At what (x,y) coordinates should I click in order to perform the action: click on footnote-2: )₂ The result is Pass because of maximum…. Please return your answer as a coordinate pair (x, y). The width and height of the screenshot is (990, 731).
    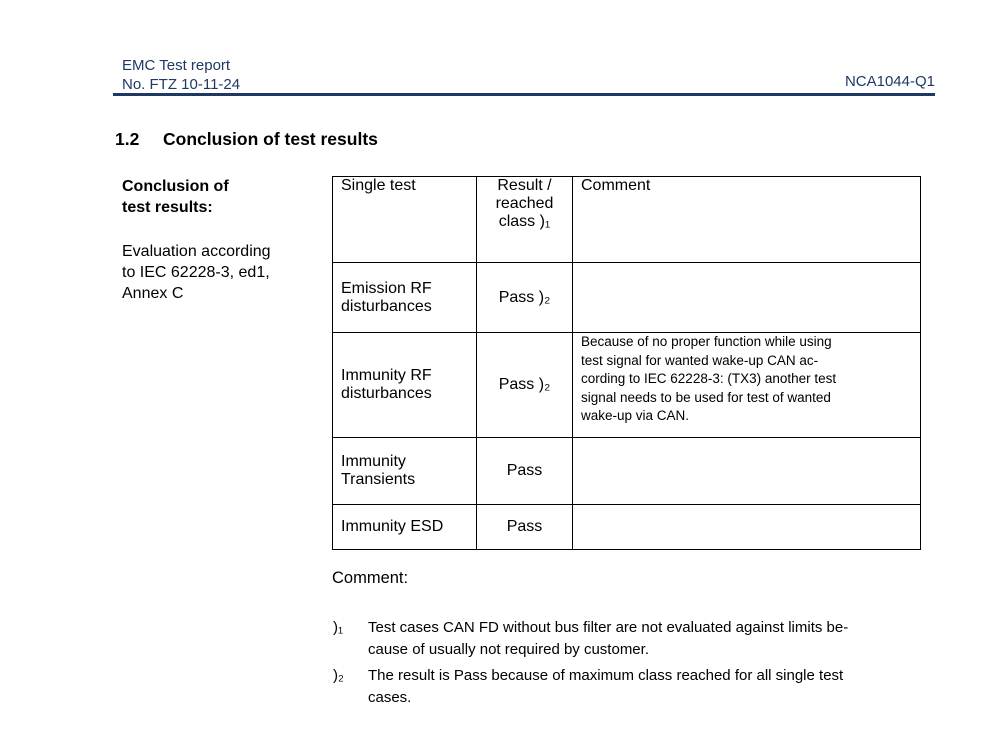
    Looking at the image, I should click on (625, 687).